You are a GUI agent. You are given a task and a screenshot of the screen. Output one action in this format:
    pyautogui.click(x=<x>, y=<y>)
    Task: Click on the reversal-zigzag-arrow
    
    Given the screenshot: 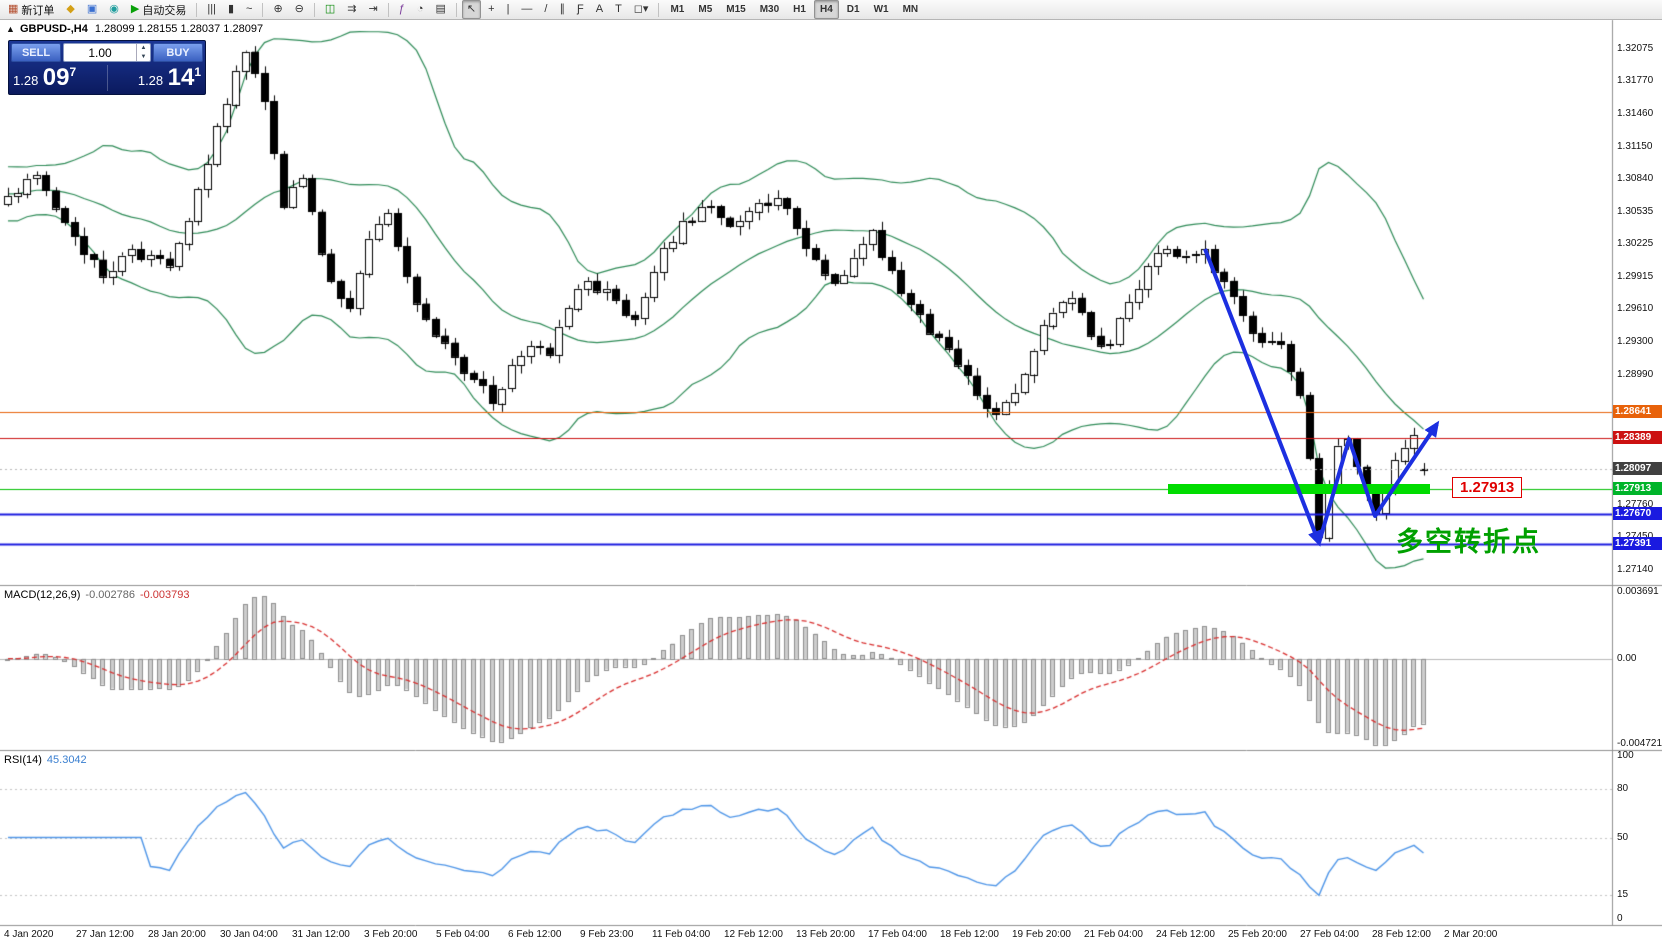 What is the action you would take?
    pyautogui.click(x=1378, y=482)
    